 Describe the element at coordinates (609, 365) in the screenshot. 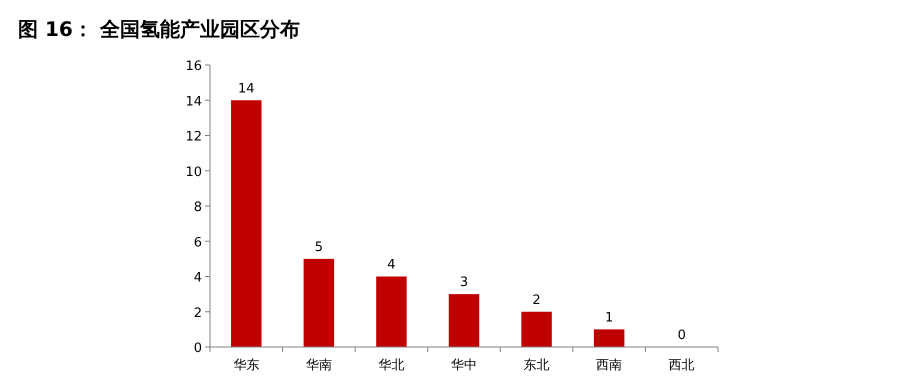

I see `x-tick-label: 西南` at that location.